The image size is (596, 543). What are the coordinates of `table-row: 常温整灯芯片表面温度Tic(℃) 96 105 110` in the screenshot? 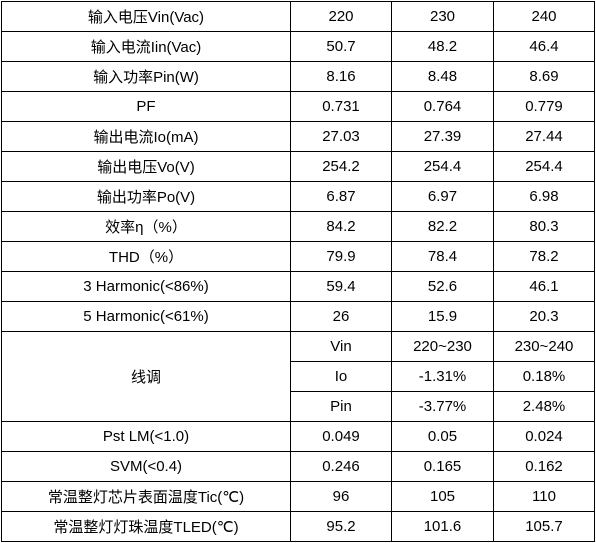 It's located at (298, 496).